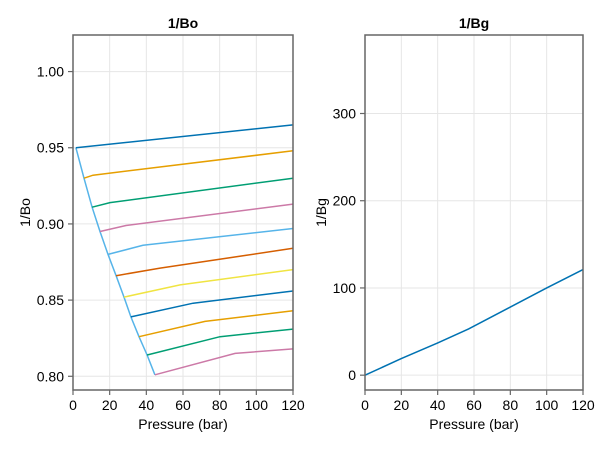  What do you see at coordinates (474, 322) in the screenshot?
I see `series-line-1/Bg` at bounding box center [474, 322].